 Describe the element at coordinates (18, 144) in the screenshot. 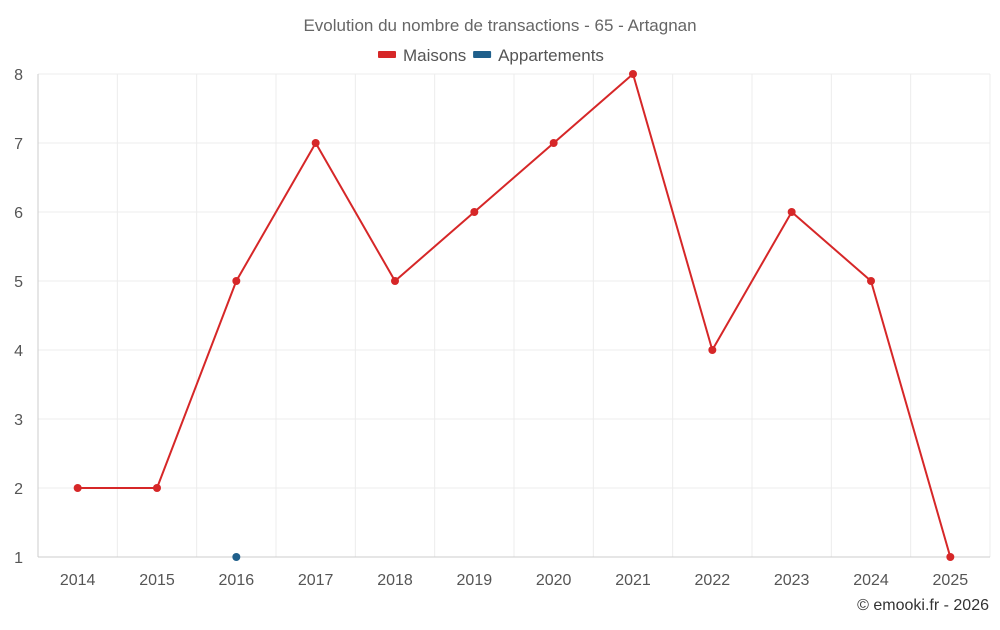

I see `y-tick-label: 7` at that location.